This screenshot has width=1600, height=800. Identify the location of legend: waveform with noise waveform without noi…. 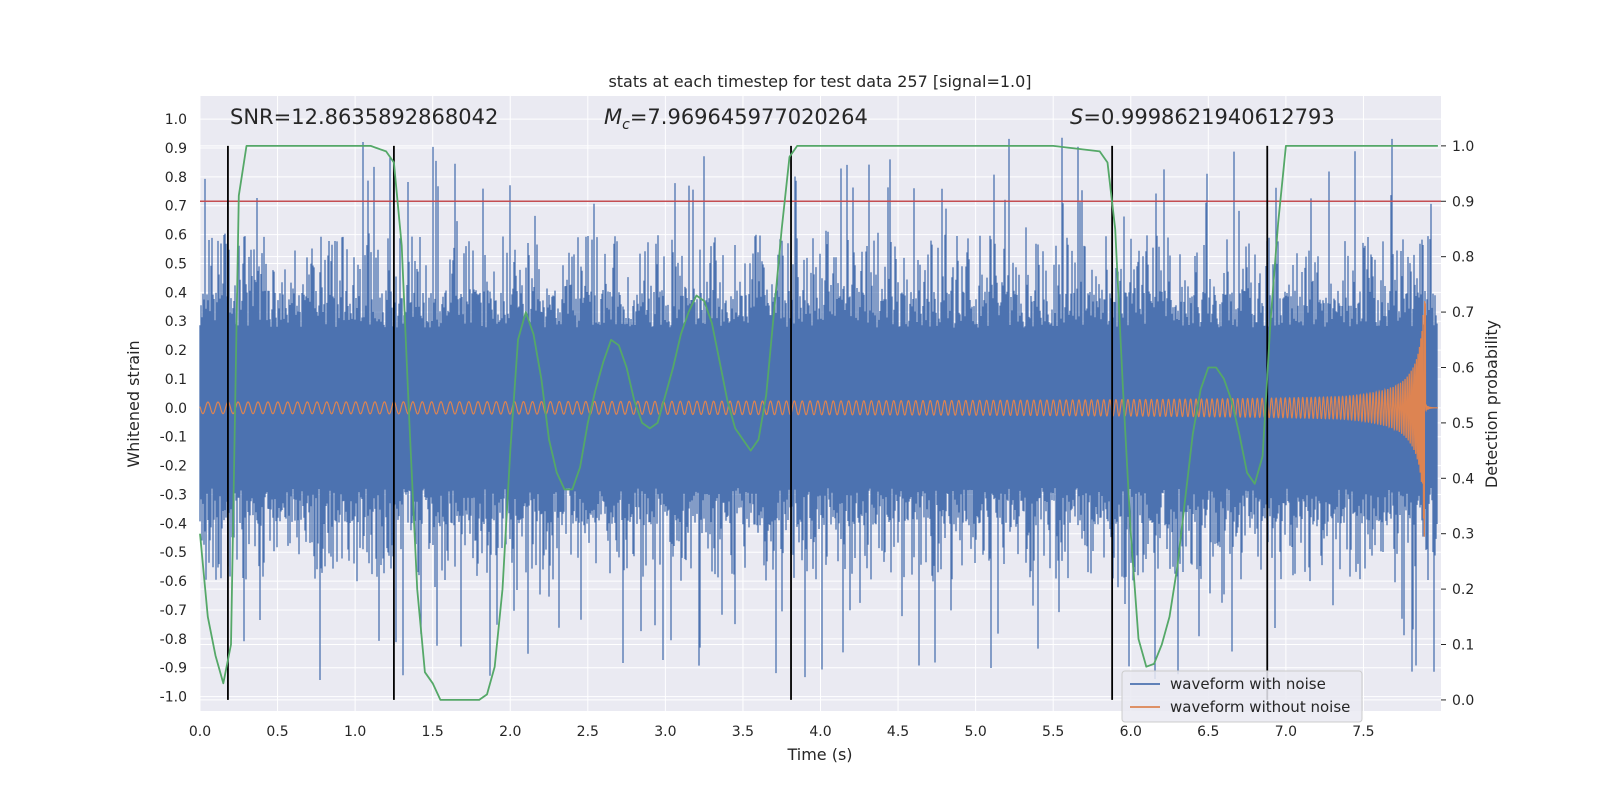
(1242, 696).